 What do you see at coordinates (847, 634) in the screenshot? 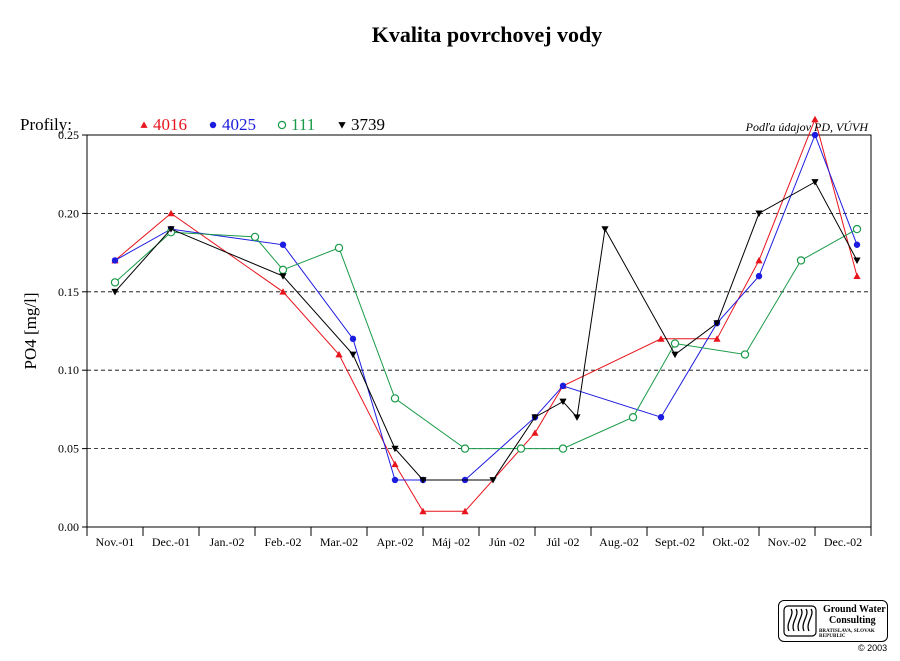
I see `logo-text-line3: BRATISLAVA, SLOVAK REPUBLIC` at bounding box center [847, 634].